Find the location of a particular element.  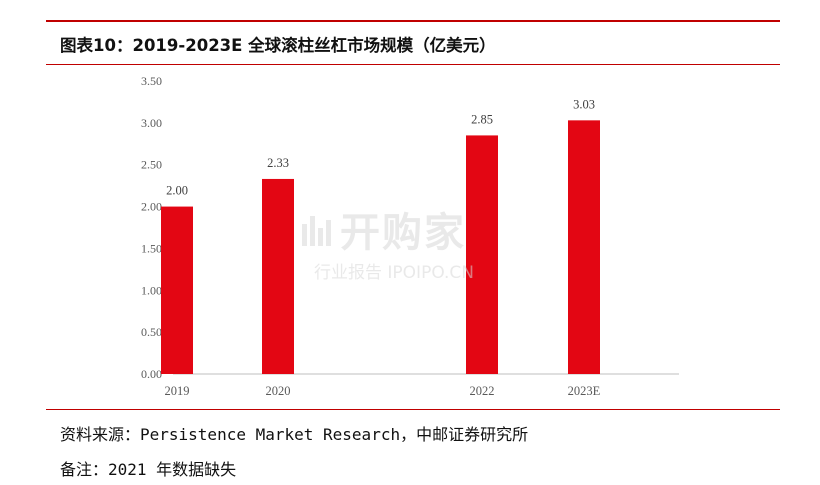

y-tick-label: 1.50 is located at coordinates (151, 248).